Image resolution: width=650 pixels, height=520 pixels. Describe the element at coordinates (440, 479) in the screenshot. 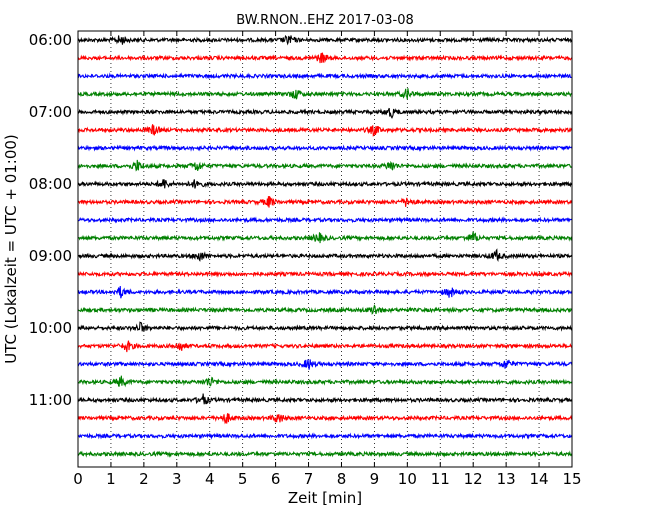

I see `x-tick-label: 11` at that location.